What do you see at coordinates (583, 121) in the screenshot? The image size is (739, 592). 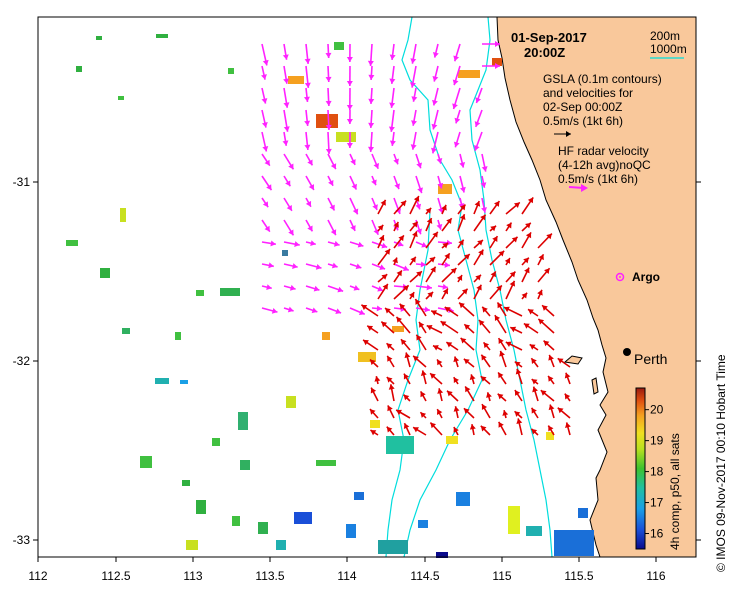 I see `legend-gsla-scale: 0.5m/s (1kt 6h)` at bounding box center [583, 121].